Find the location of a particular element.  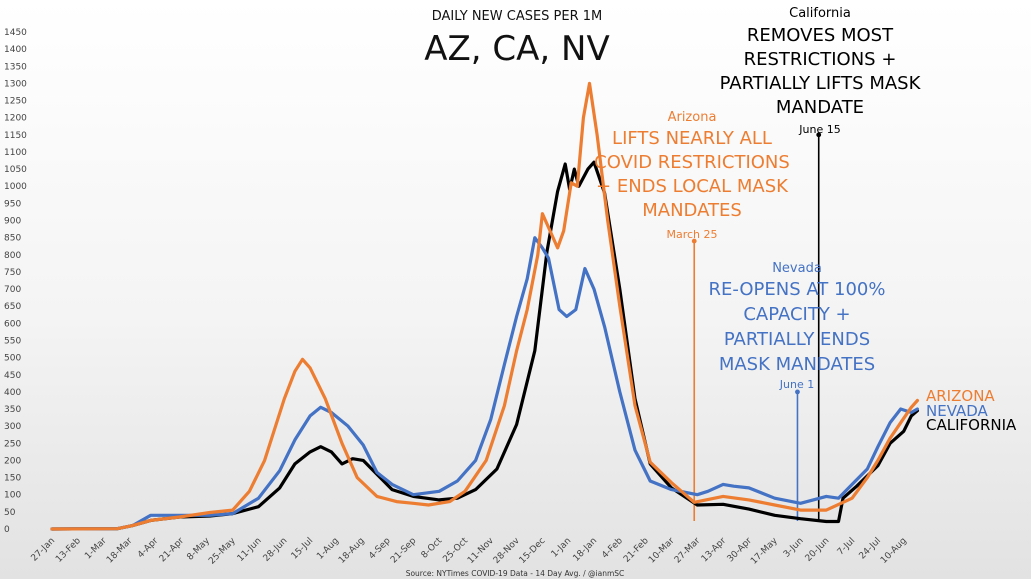

annotation-markers is located at coordinates (756, 326).